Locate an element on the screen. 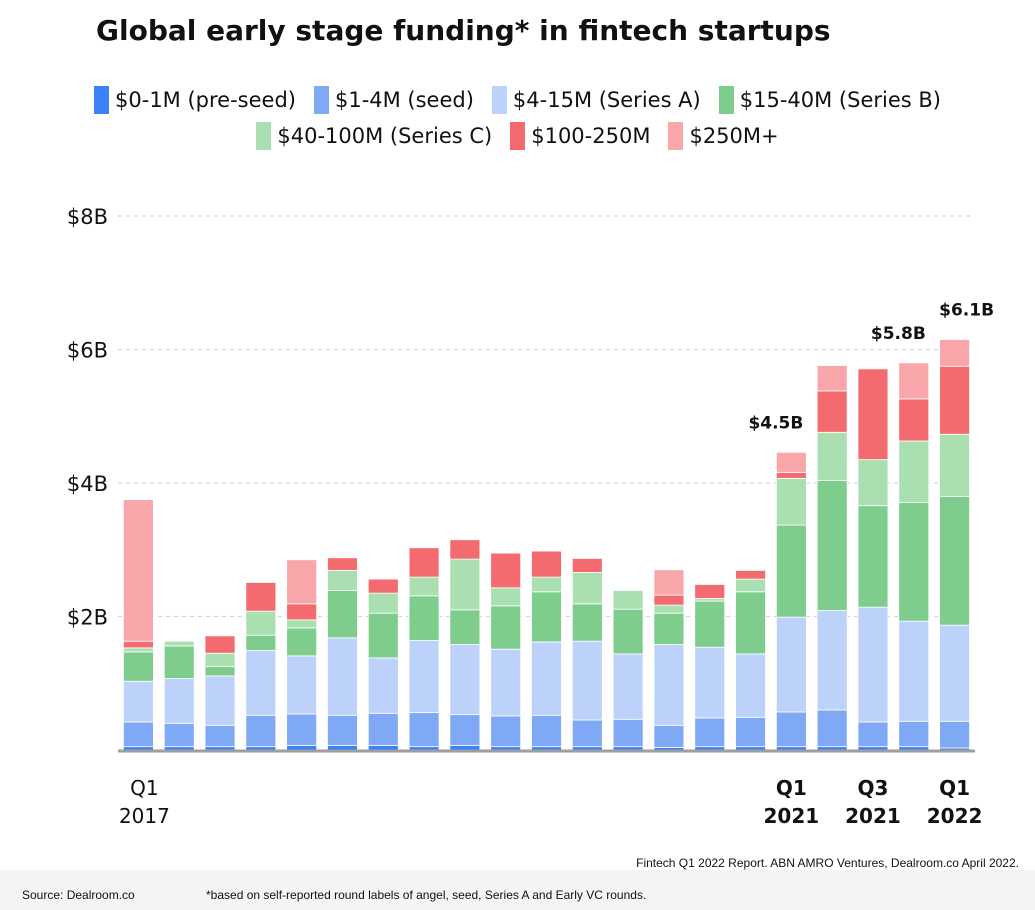 Image resolution: width=1035 pixels, height=910 pixels. legend-item: $0-1M (pre-seed) is located at coordinates (195, 100).